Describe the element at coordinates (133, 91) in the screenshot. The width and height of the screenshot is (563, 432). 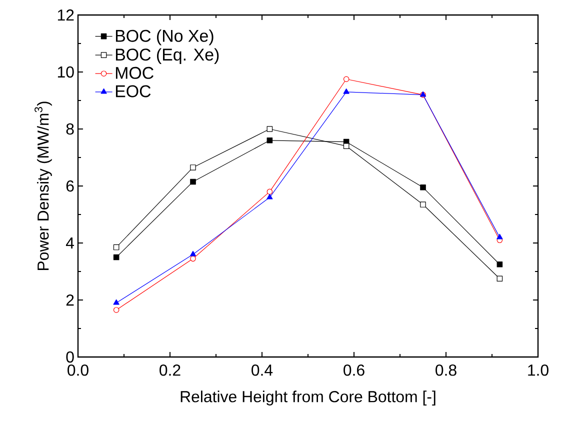
I see `legend-label: EOC` at that location.